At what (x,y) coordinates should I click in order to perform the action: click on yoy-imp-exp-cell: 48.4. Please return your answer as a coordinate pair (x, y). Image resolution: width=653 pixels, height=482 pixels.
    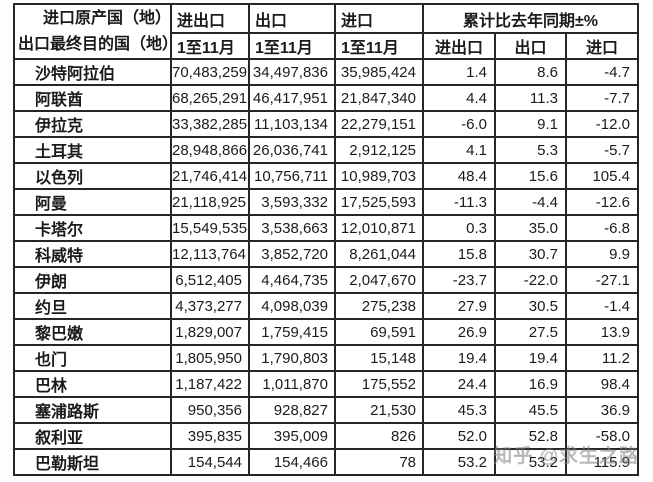
    Looking at the image, I should click on (459, 176).